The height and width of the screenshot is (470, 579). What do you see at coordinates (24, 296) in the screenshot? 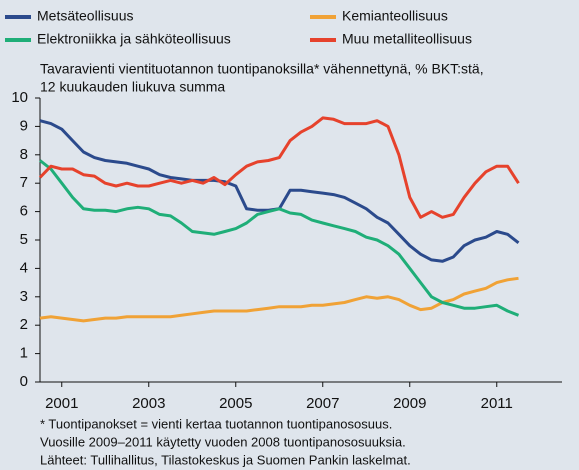
I see `y-tick-label: 3` at bounding box center [24, 296].